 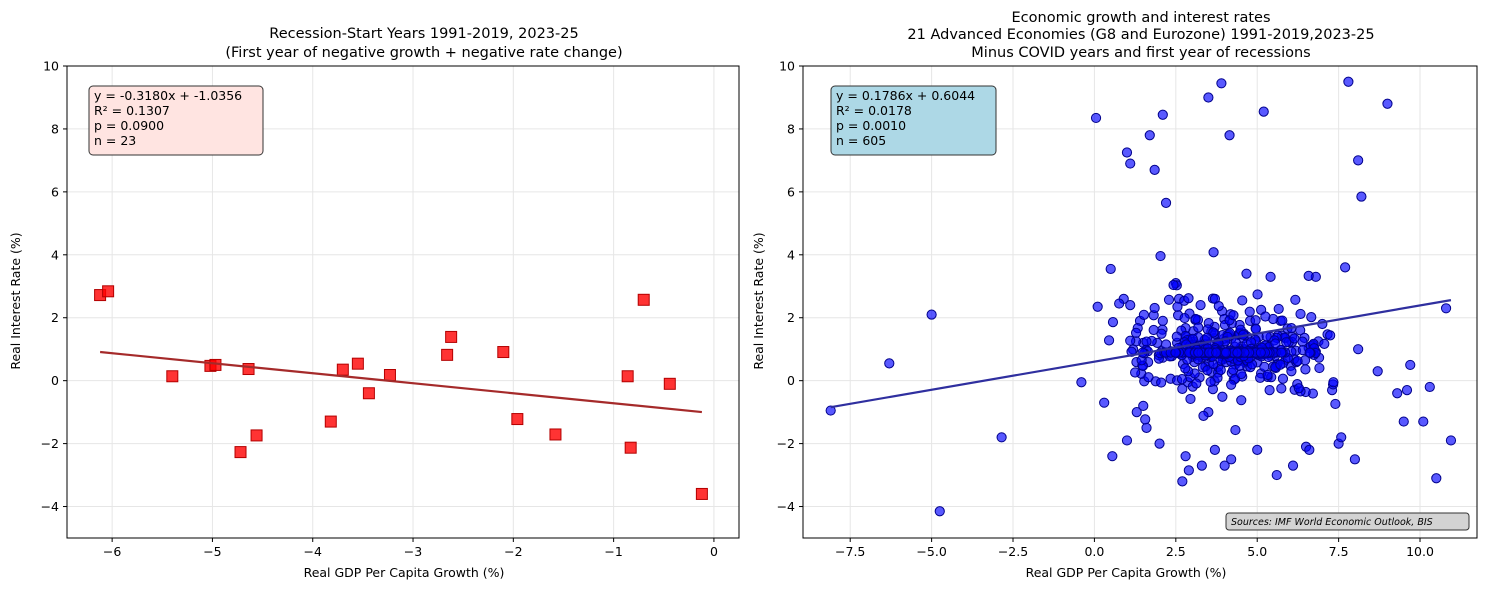 What do you see at coordinates (1176, 551) in the screenshot?
I see `right-x-tick-label: 2.5` at bounding box center [1176, 551].